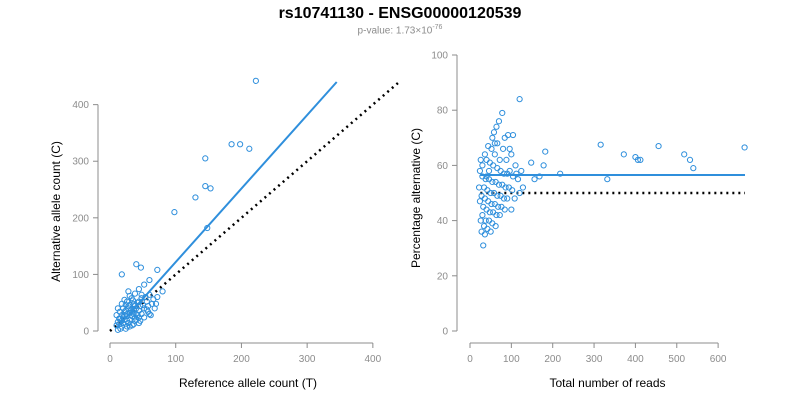 The width and height of the screenshot is (800, 400). I want to click on left-y-tick-label: 300, so click(80, 162).